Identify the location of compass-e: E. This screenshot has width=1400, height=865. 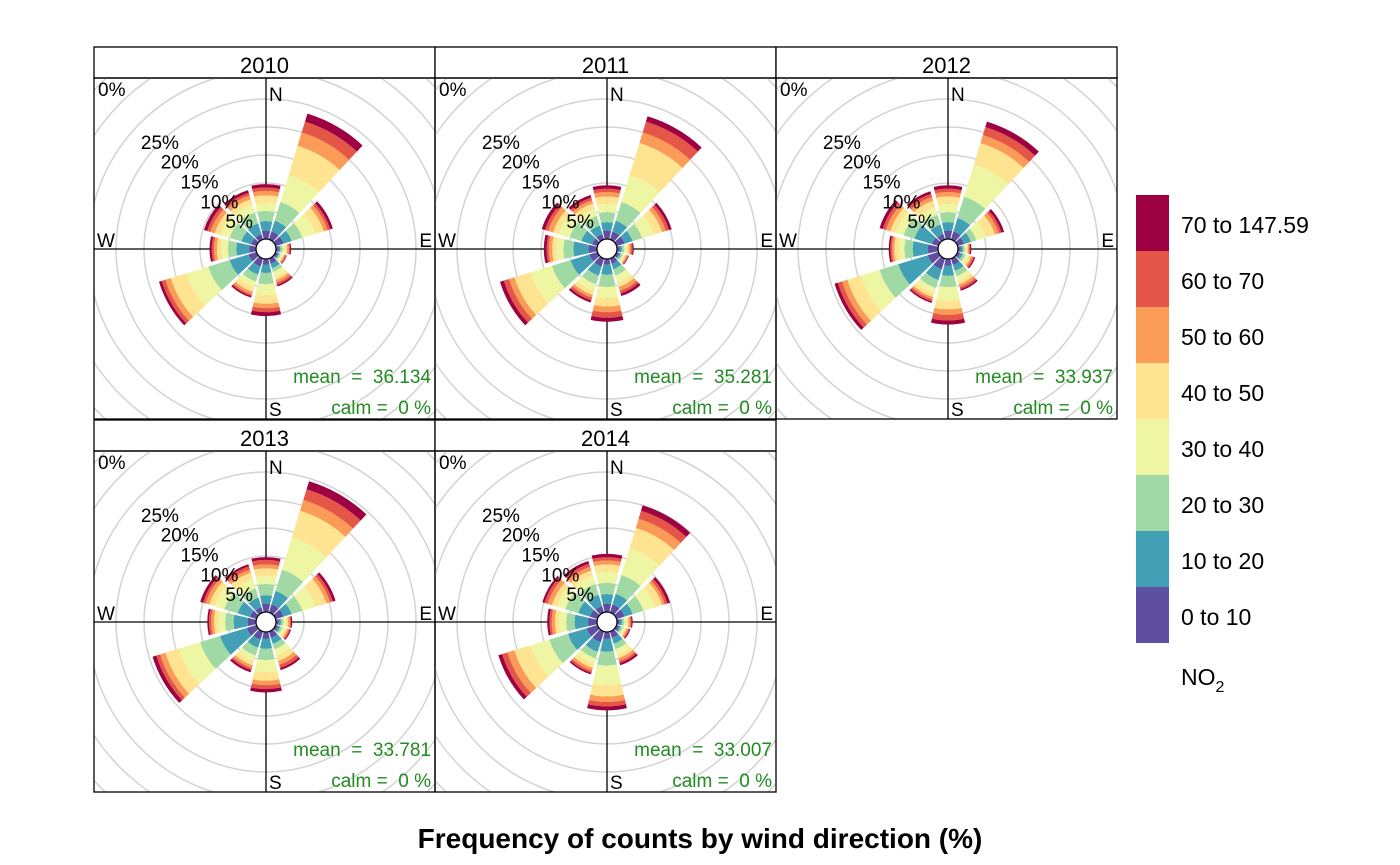
(425, 241).